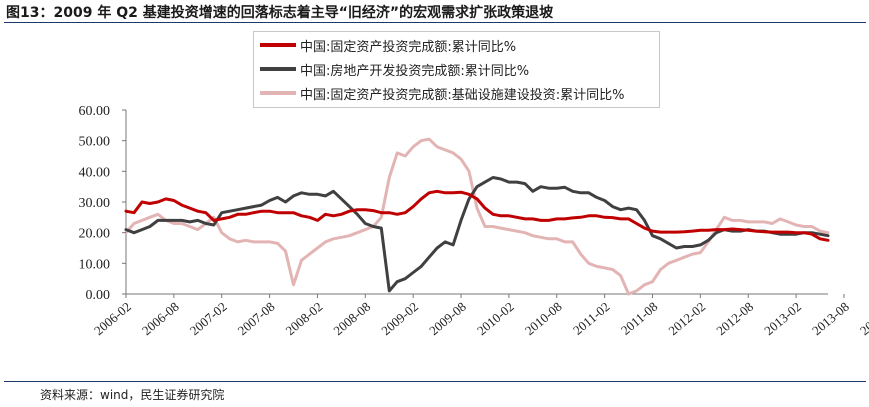  I want to click on y-tick-label: 50.00, so click(95, 142).